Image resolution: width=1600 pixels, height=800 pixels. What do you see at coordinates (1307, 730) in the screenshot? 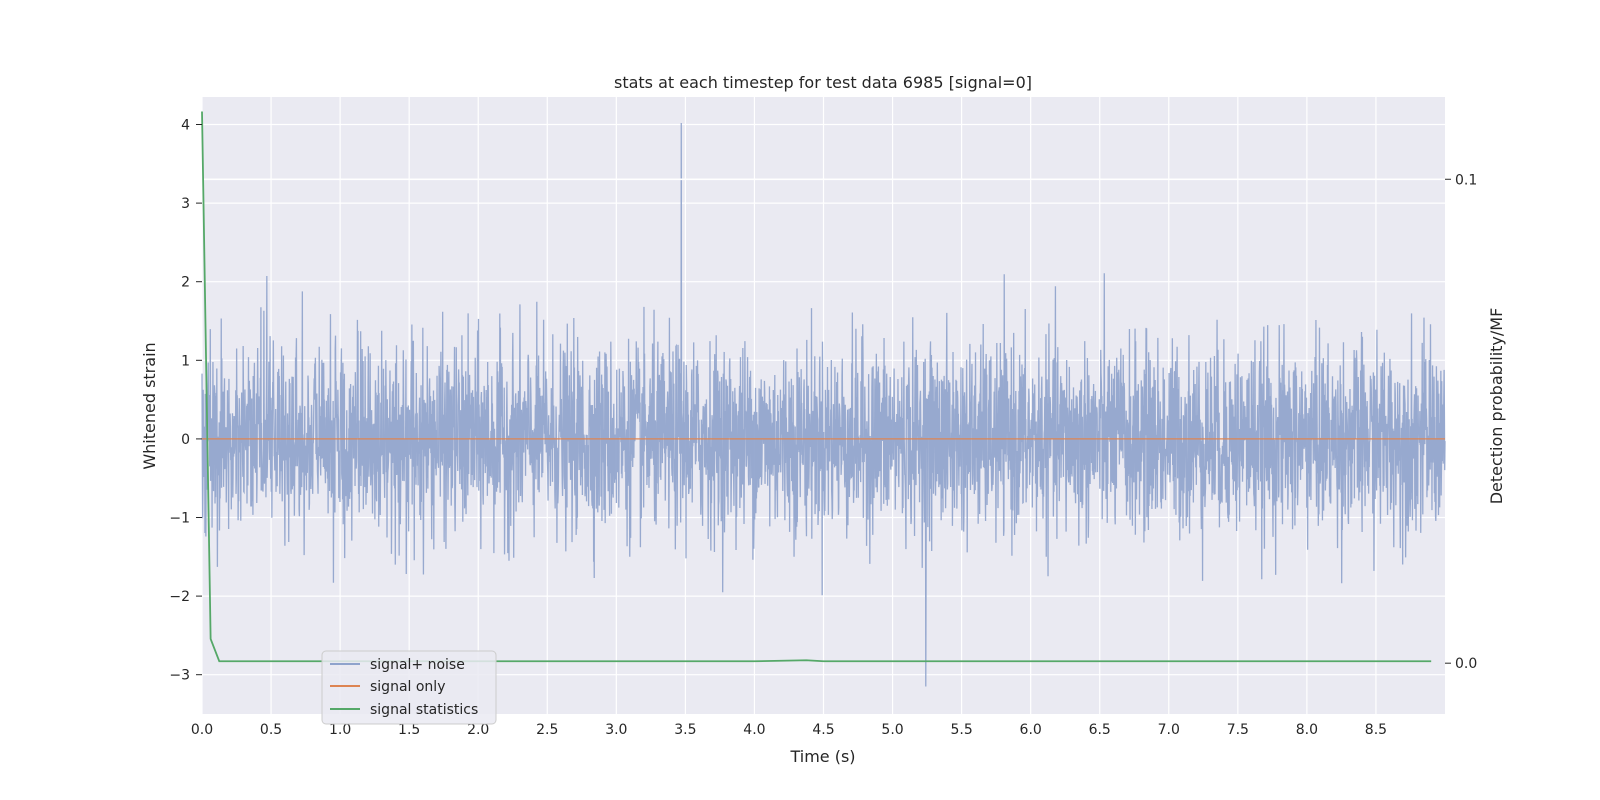
I see `x-tick-label: 8.0` at bounding box center [1307, 730].